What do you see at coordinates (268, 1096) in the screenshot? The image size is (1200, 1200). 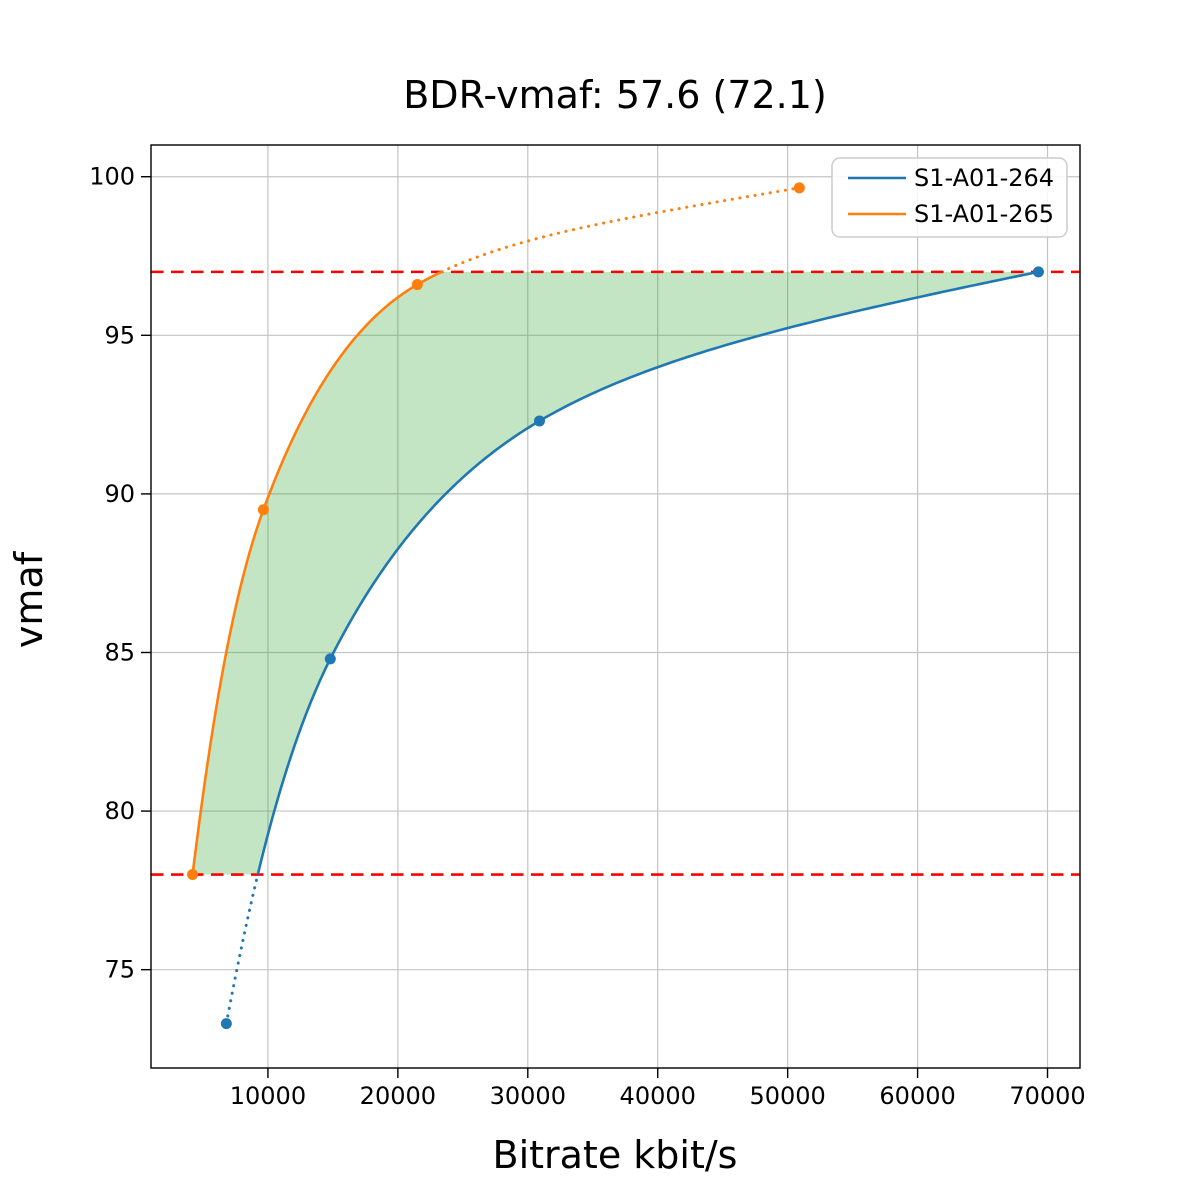 I see `x-tick-label: 10000` at bounding box center [268, 1096].